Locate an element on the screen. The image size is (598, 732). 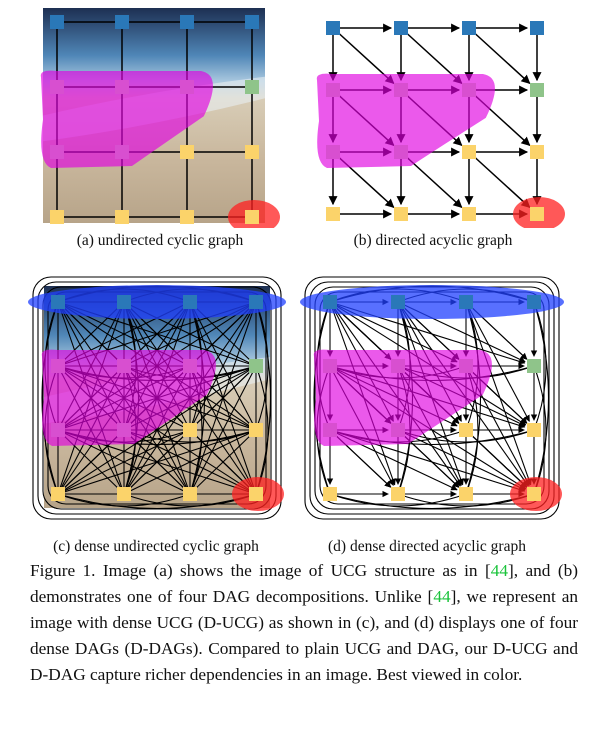
subcaption-a: (a) undirected cyclic graph is located at coordinates (160, 240).